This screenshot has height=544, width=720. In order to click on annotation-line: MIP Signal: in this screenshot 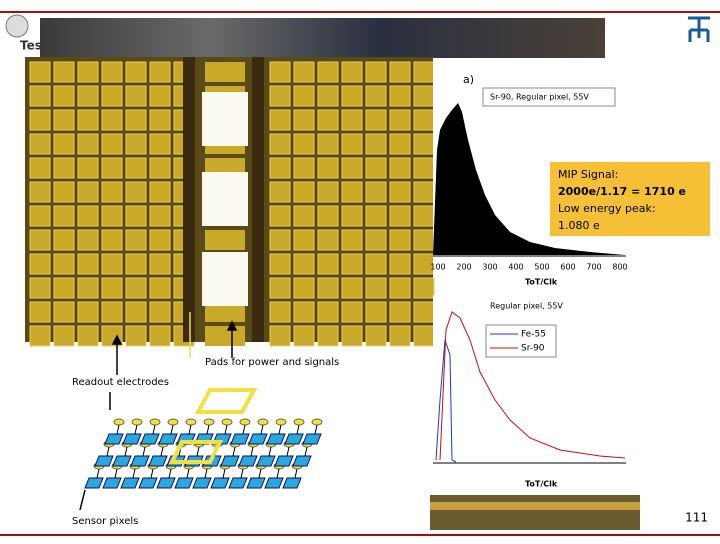, I will do `click(588, 174)`.